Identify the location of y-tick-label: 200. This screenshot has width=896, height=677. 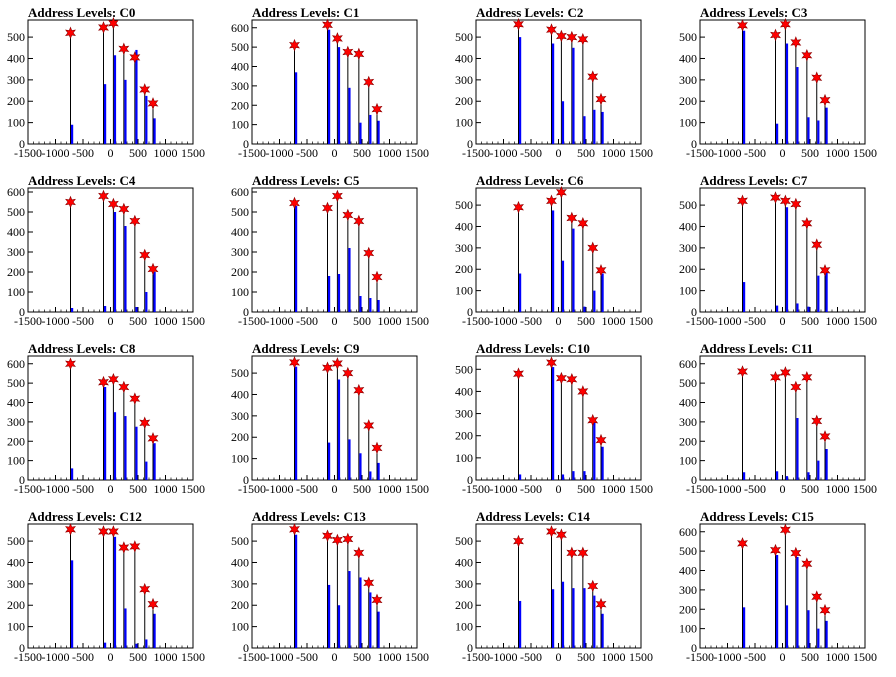
(464, 269).